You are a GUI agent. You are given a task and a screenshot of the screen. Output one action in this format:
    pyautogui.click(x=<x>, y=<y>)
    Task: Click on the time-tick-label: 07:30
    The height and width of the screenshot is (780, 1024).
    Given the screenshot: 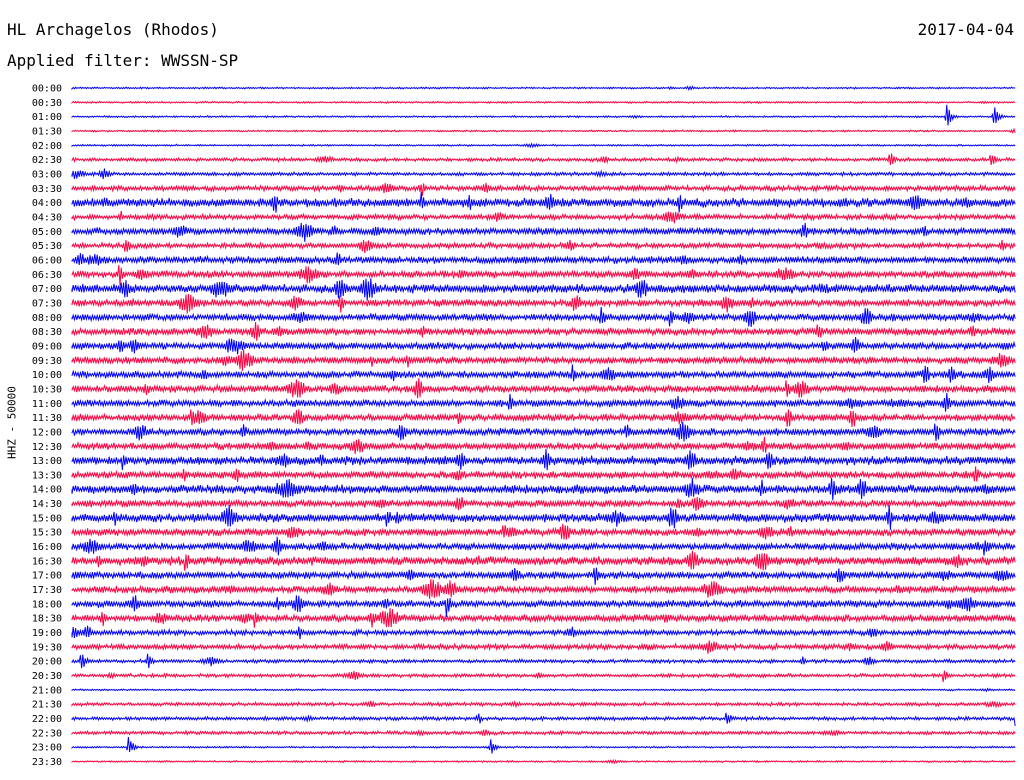 What is the action you would take?
    pyautogui.click(x=47, y=303)
    